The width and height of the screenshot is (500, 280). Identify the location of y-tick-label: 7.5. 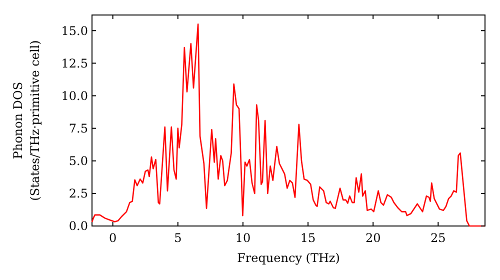
(78, 129).